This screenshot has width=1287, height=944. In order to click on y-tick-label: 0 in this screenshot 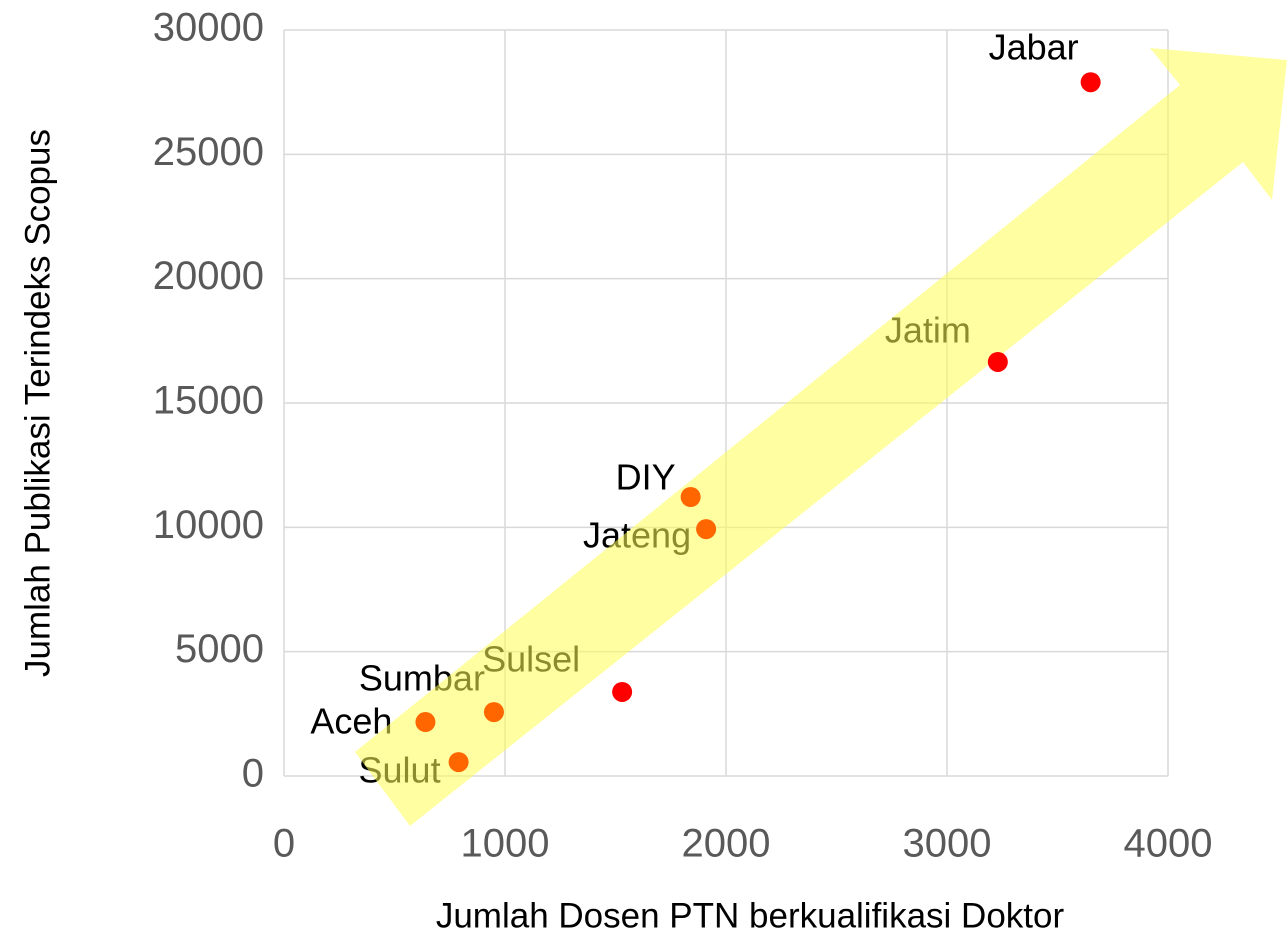, I will do `click(253, 774)`.